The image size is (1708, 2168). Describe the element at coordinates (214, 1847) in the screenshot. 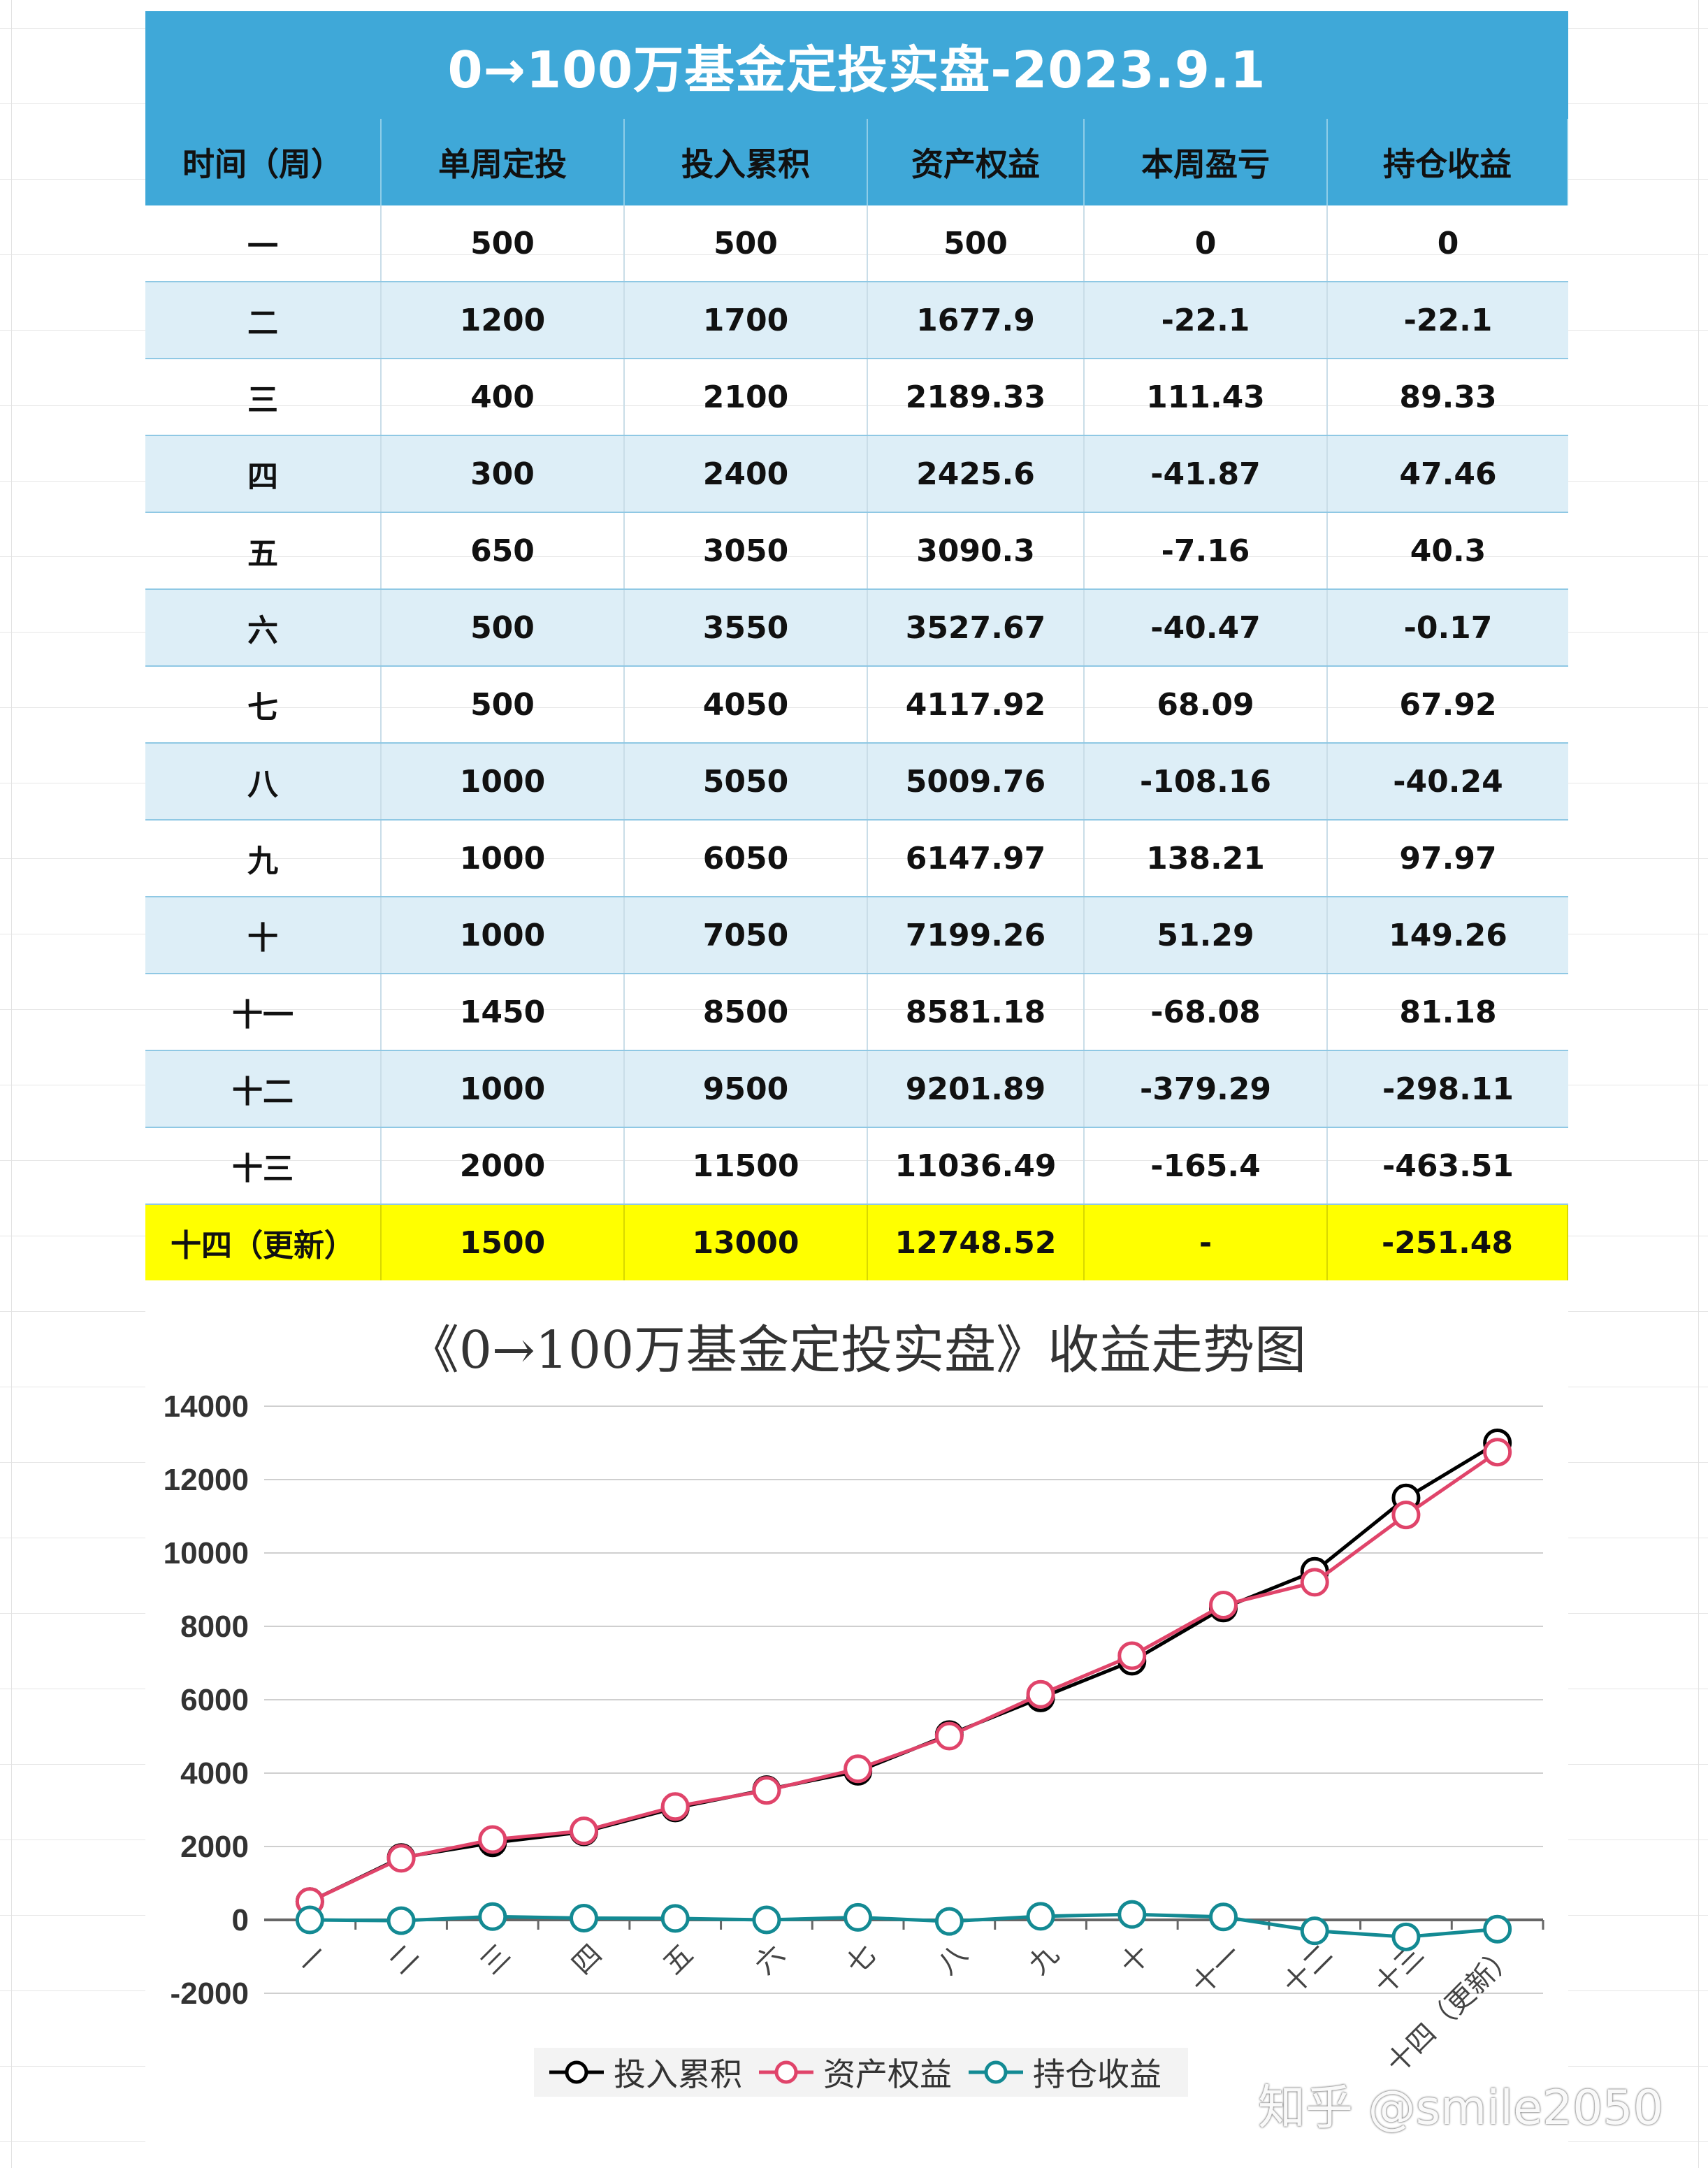

I see `y-tick-label: 2000` at that location.